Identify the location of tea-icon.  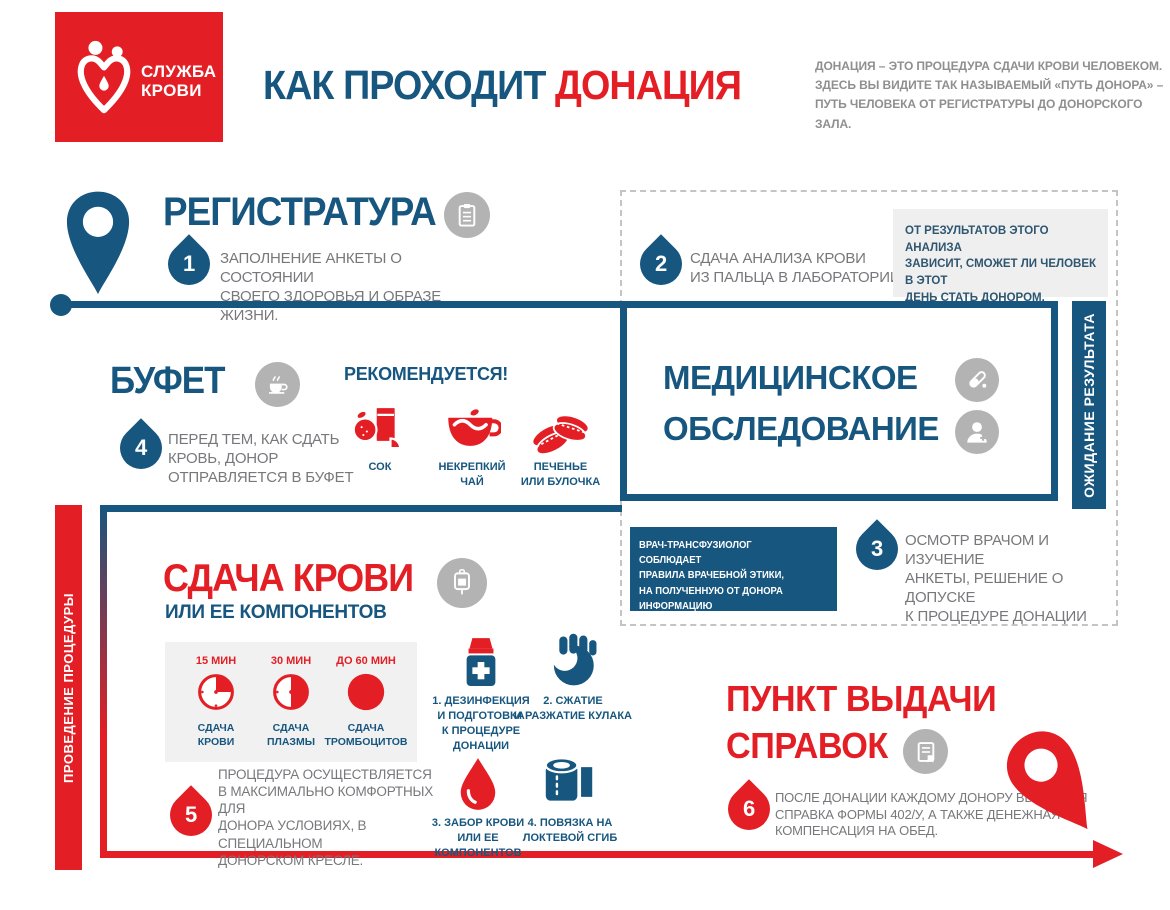
(472, 430).